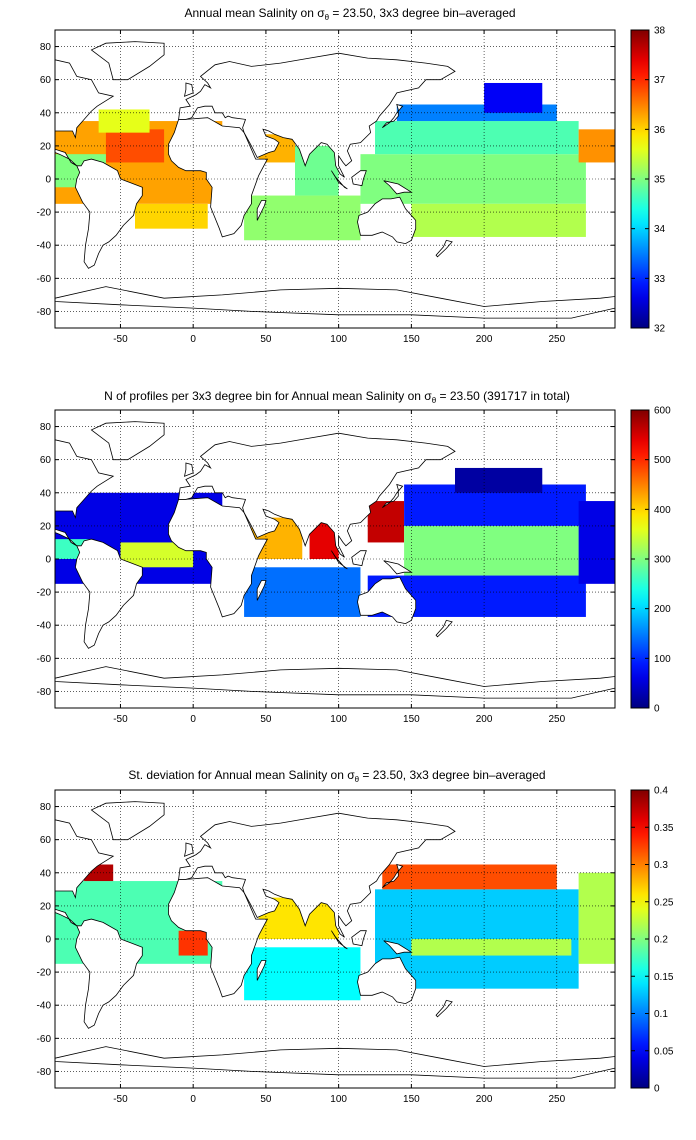 The image size is (696, 1140). Describe the element at coordinates (661, 1014) in the screenshot. I see `colorbar-tick-label: 0.1` at that location.